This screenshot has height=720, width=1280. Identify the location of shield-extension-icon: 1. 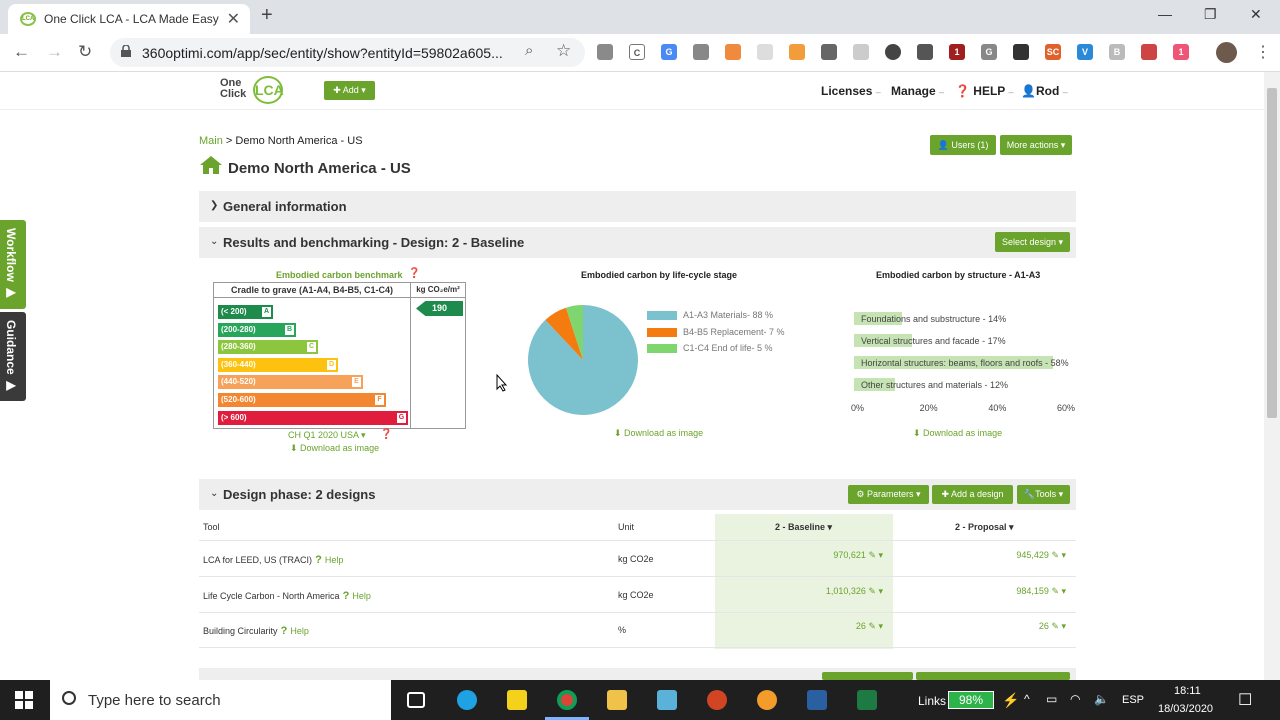
(957, 52).